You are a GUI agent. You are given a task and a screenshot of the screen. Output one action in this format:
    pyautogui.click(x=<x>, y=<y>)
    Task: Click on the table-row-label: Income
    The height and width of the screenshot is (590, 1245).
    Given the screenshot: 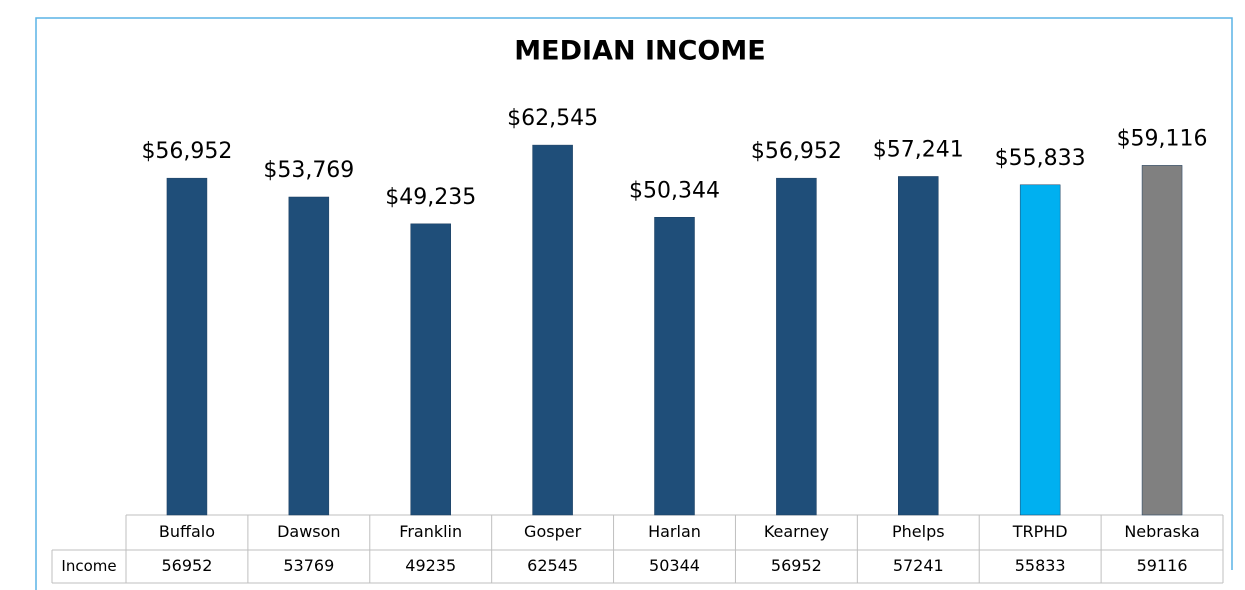 What is the action you would take?
    pyautogui.click(x=88, y=566)
    